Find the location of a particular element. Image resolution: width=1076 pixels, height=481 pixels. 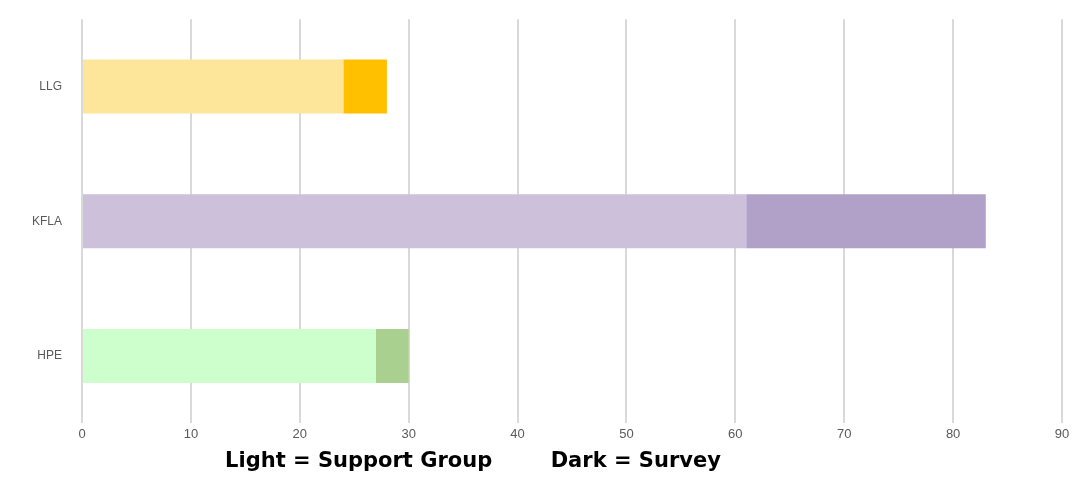

text: Light = Support Group Dark = Survey is located at coordinates (473, 460).